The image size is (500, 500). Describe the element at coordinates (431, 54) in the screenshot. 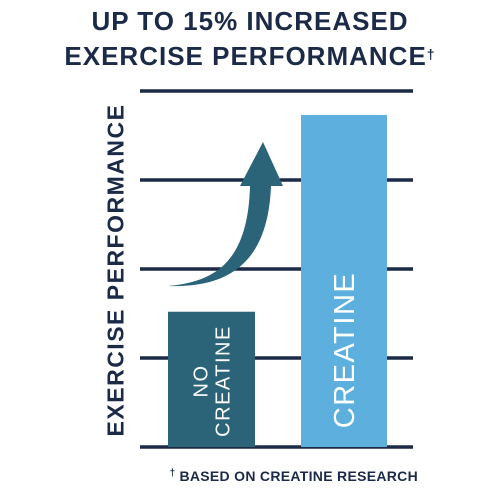

I see `title-dagger: †` at that location.